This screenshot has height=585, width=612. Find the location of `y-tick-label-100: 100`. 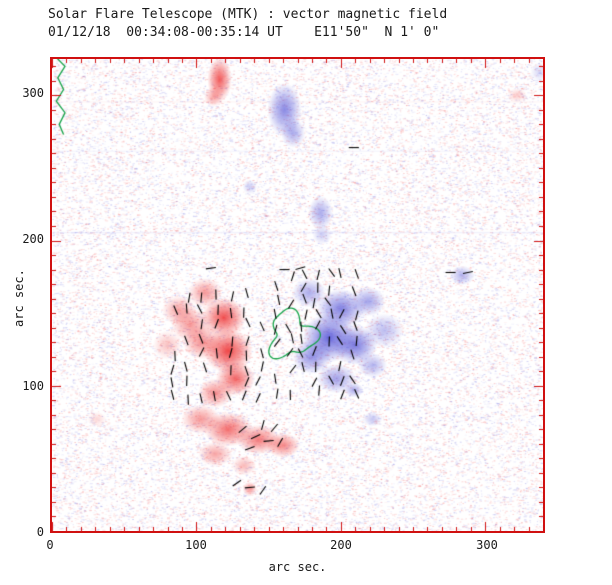

y-tick-label-100: 100 is located at coordinates (33, 386).